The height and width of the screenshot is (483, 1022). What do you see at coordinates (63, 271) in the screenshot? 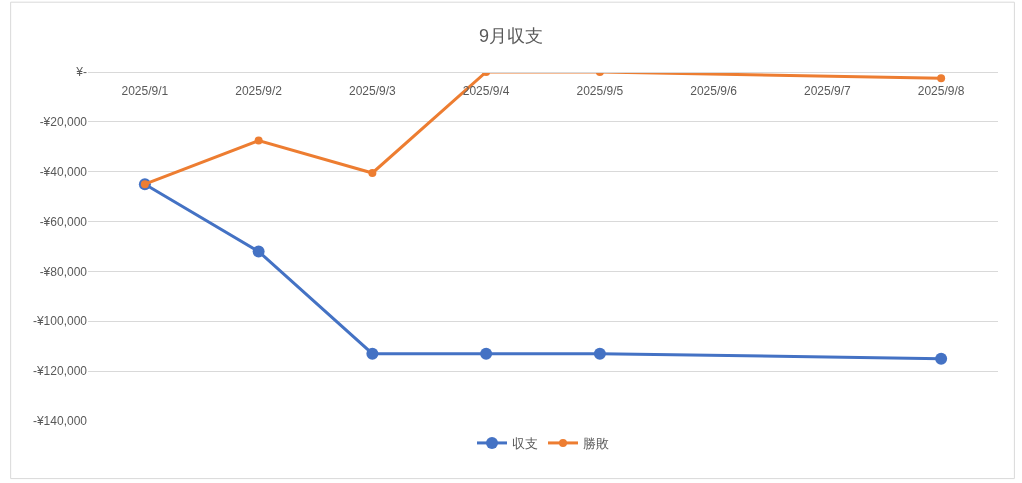
I see `y-tick-label: -¥80,000` at bounding box center [63, 271].